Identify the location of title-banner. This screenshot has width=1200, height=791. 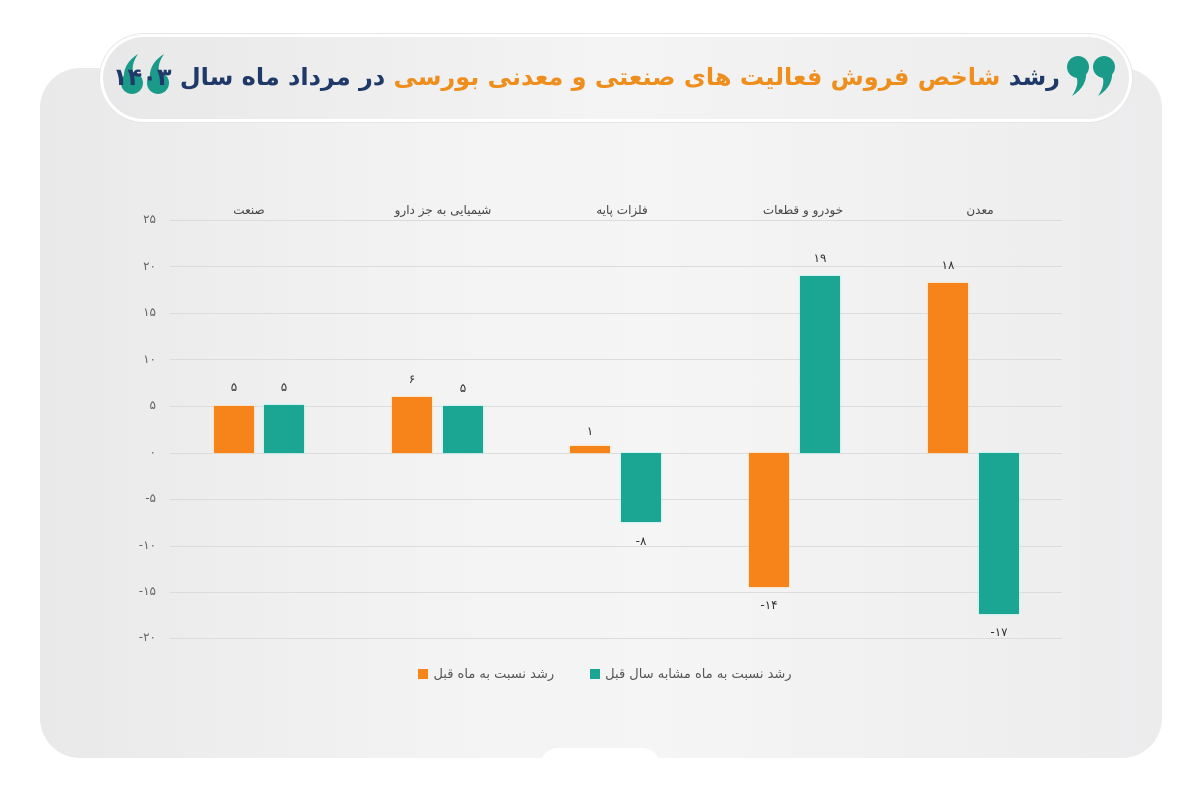
(616, 78).